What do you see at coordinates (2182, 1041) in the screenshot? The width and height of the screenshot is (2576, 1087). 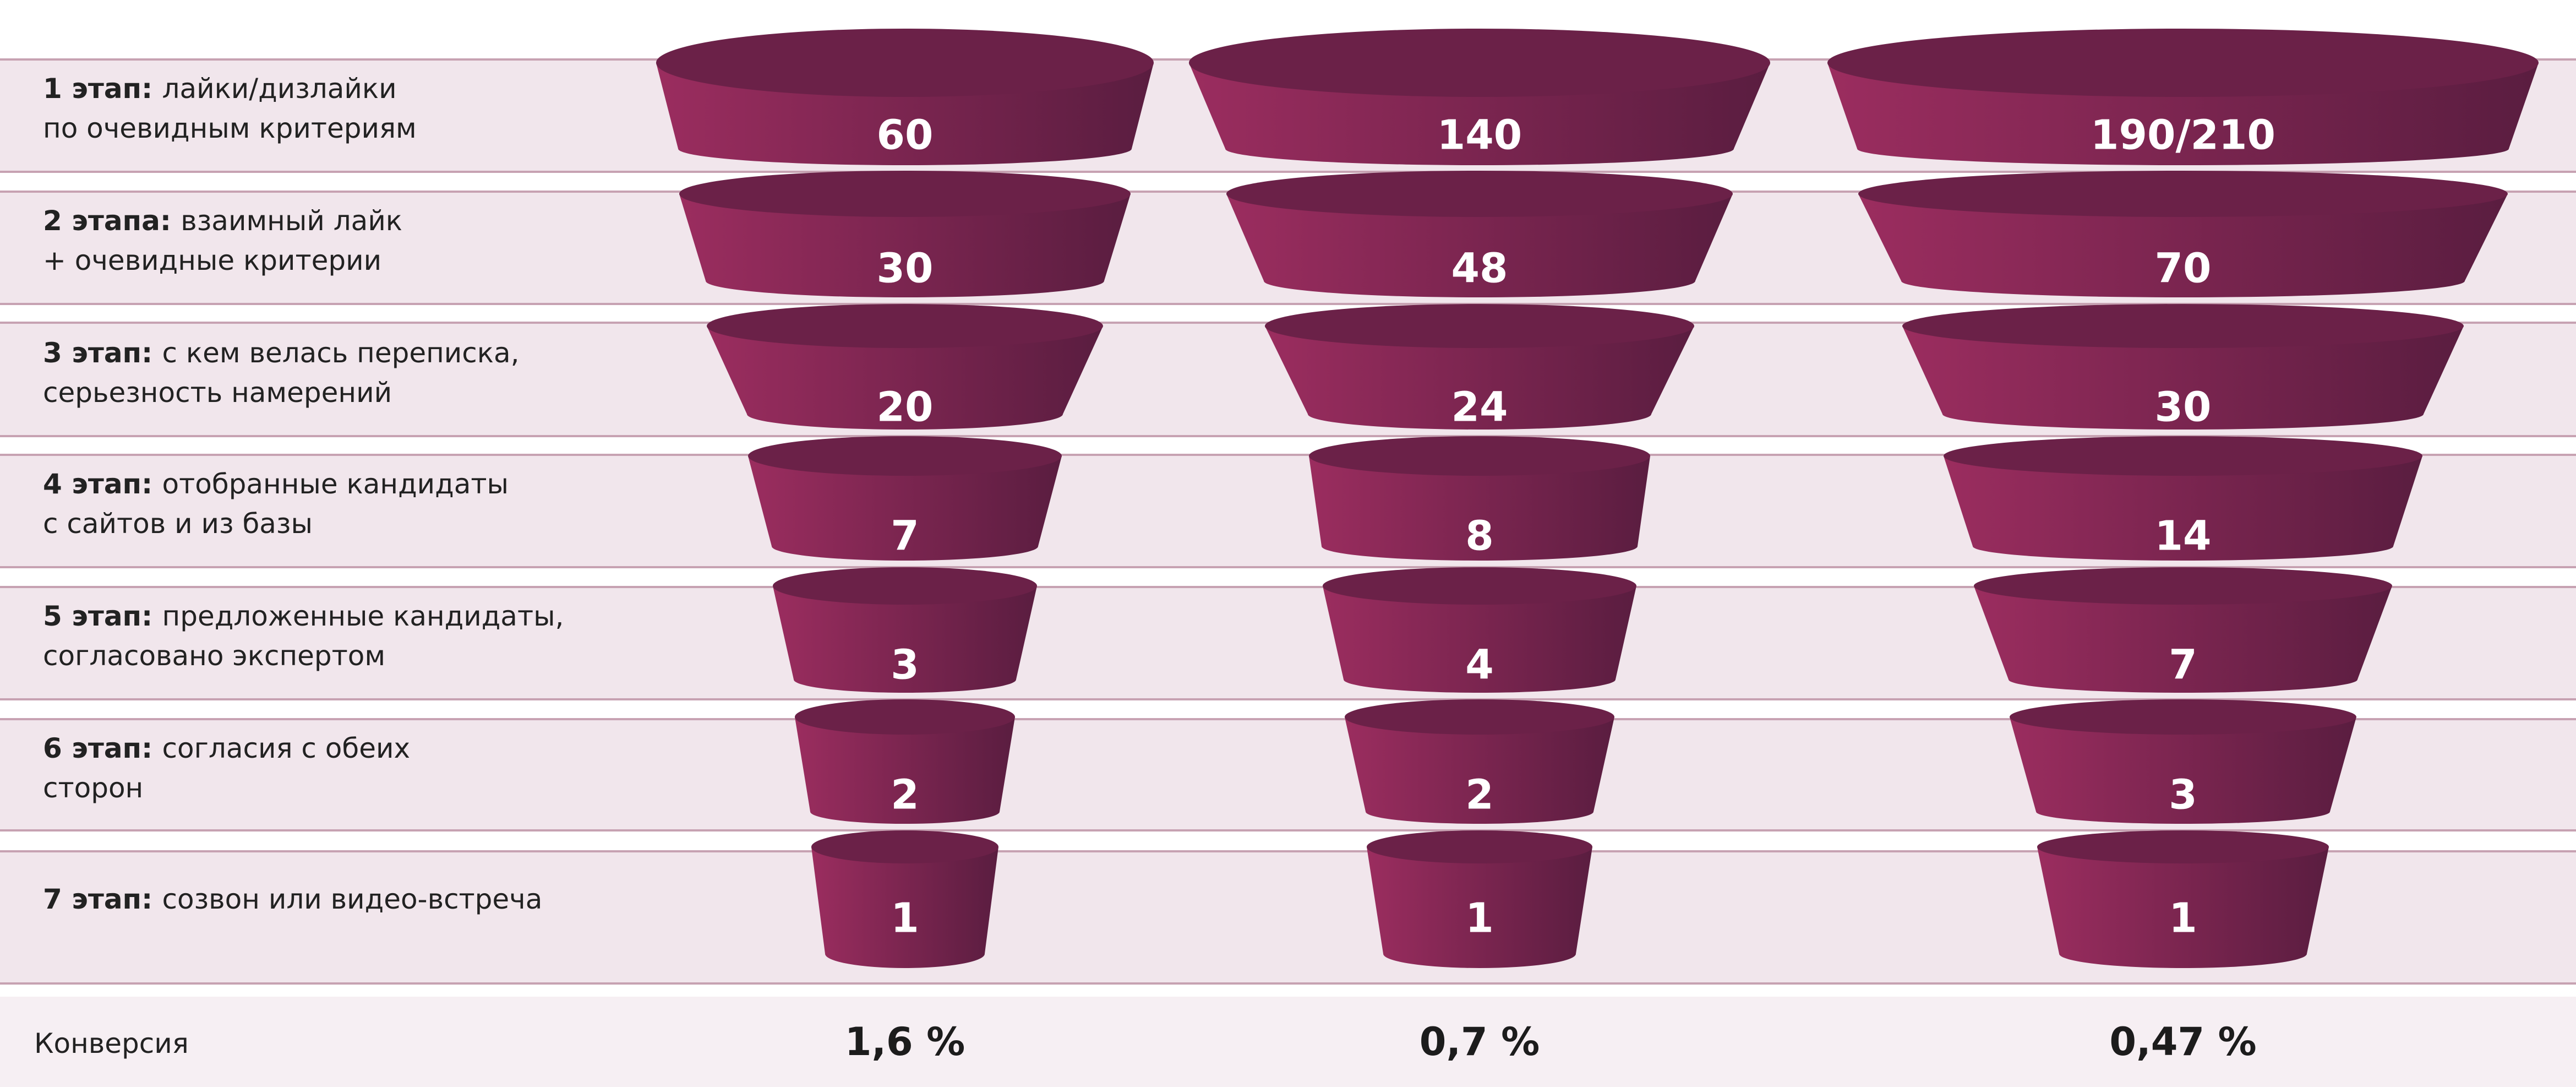 I see `conversion-value: 0,47 %` at bounding box center [2182, 1041].